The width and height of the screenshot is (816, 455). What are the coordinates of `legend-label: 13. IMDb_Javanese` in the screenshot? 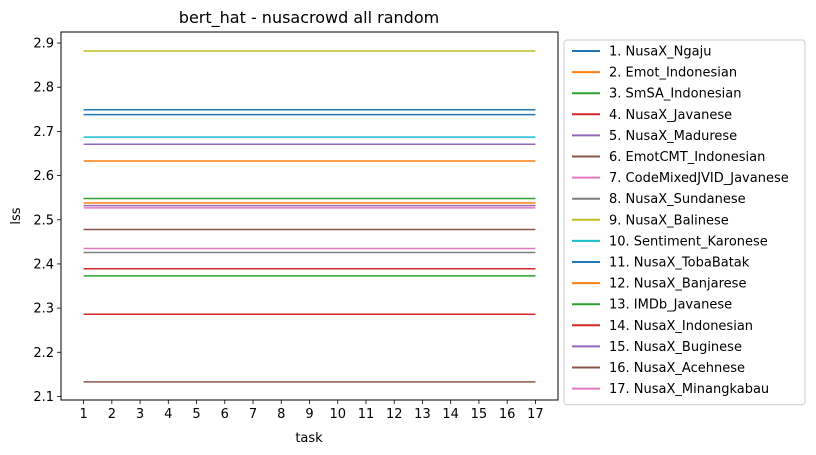 It's located at (670, 305).